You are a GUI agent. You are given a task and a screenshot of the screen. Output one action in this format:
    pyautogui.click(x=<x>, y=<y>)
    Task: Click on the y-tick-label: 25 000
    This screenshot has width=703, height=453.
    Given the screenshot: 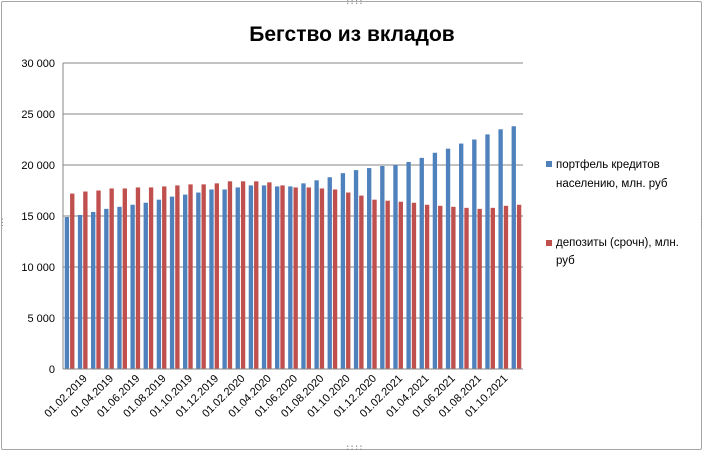 What is the action you would take?
    pyautogui.click(x=38, y=115)
    